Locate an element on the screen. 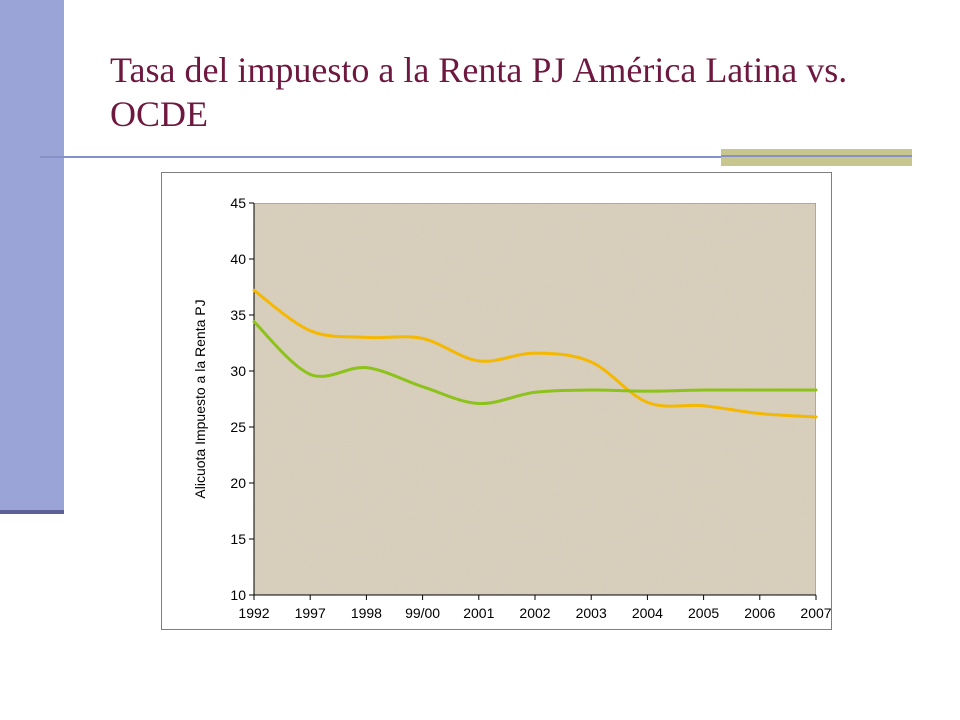 This screenshot has width=960, height=720. y-axis-label: Alicuota Impuesto a la Renta PJ is located at coordinates (200, 398).